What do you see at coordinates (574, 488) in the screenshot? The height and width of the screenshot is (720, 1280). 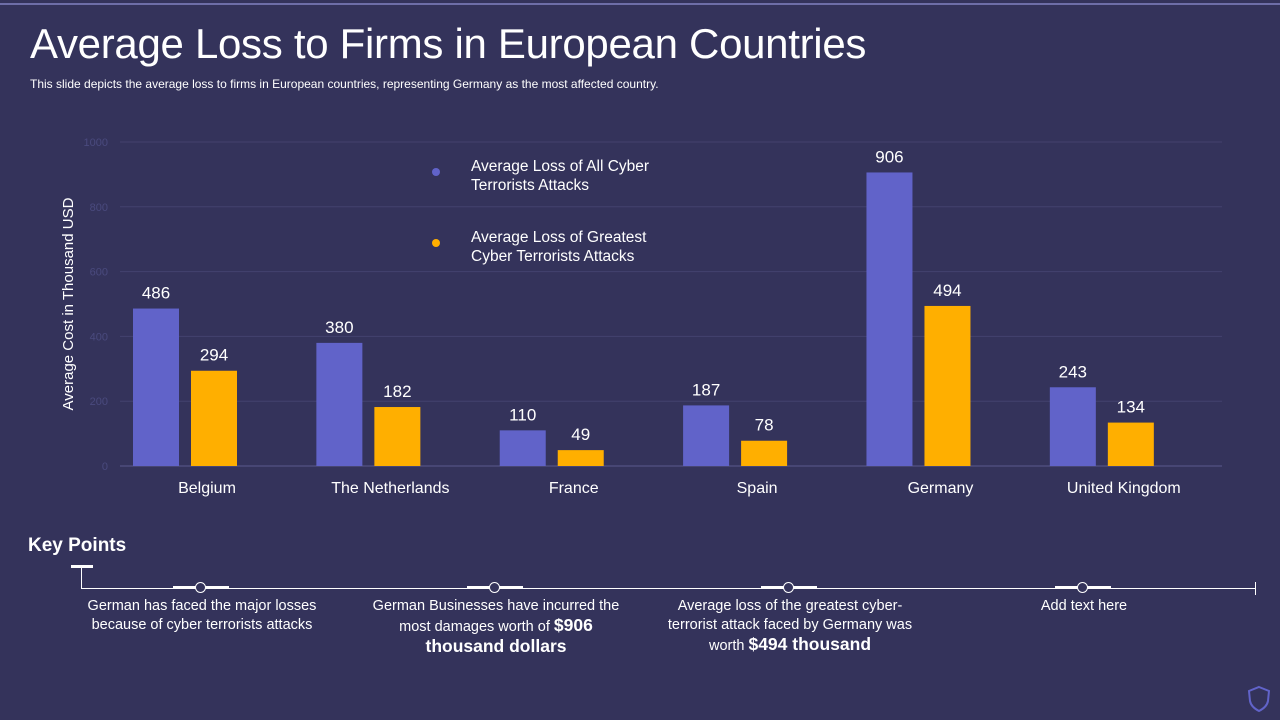 I see `x-tick-label: France` at bounding box center [574, 488].